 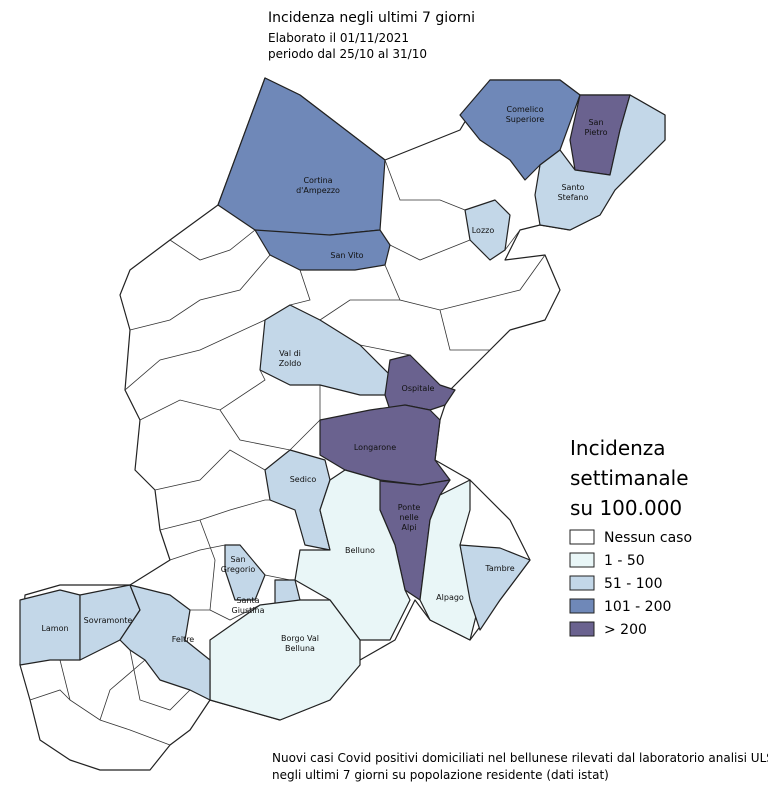 I want to click on municipality-label: Sedico, so click(x=303, y=479).